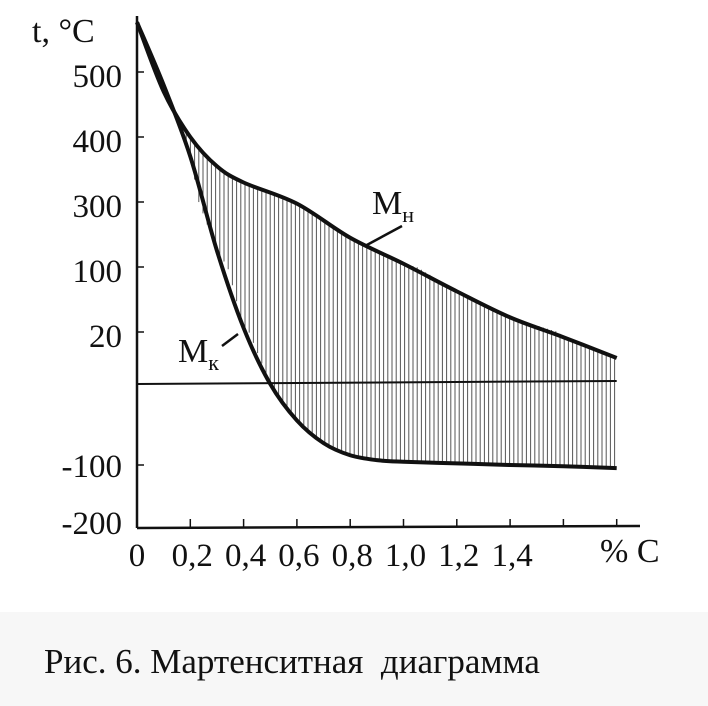  Describe the element at coordinates (383, 236) in the screenshot. I see `mn-leader-line` at that location.